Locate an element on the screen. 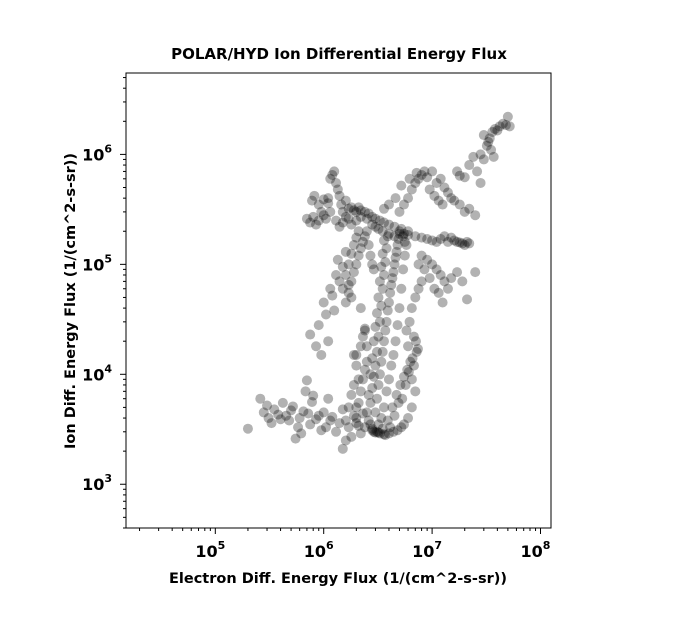 Image resolution: width=677 pixels, height=619 pixels. y-tick-label: 105 is located at coordinates (97, 263).